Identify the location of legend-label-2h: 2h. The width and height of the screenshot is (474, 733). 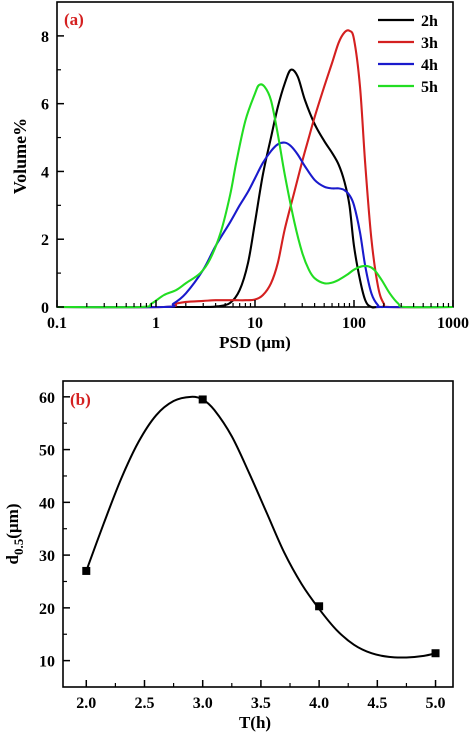
(429, 21).